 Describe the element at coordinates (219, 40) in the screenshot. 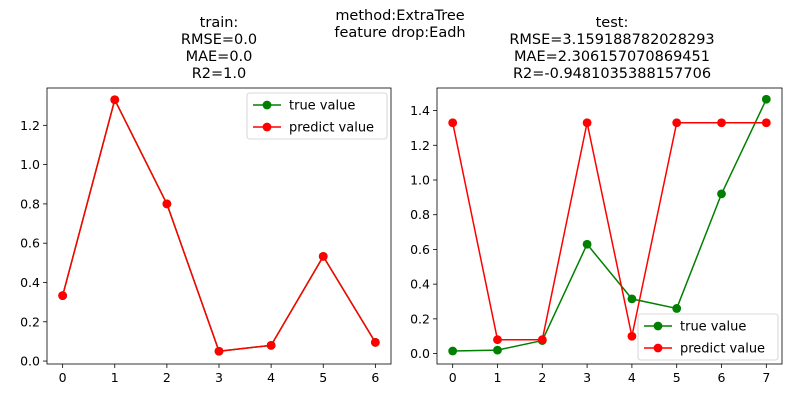

I see `plot-title-line: RMSE=0.0` at that location.